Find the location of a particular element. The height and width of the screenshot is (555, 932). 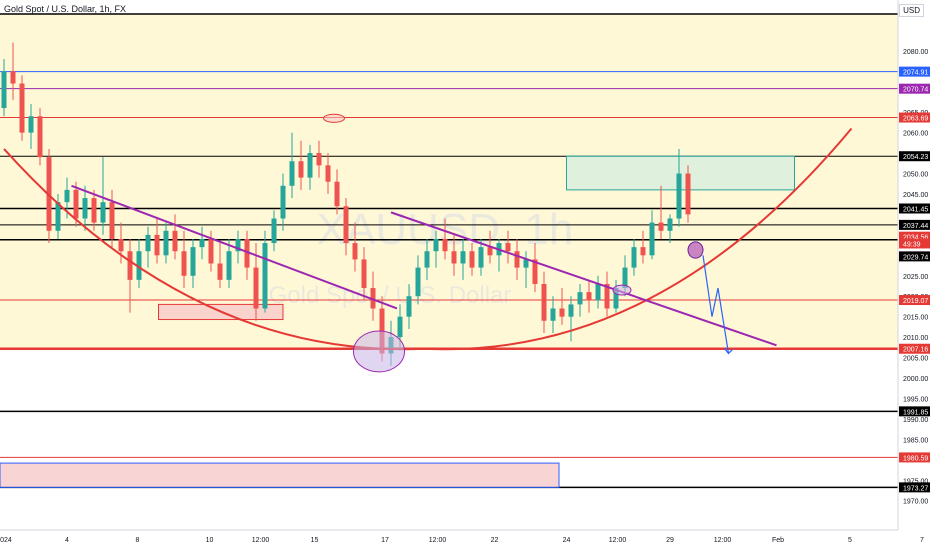

time-tick-label: Feb is located at coordinates (778, 540).